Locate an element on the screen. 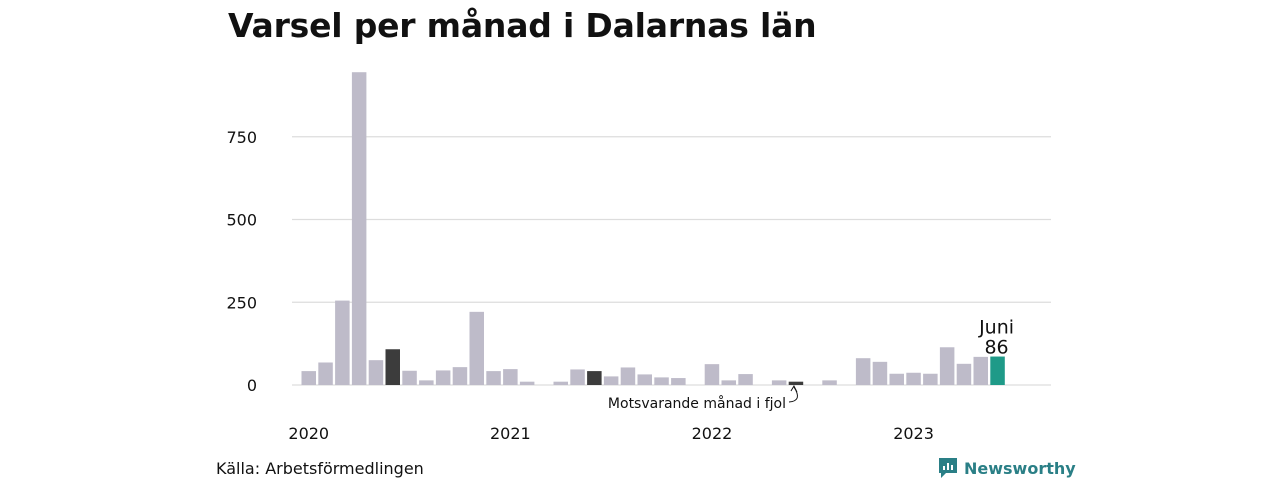 The height and width of the screenshot is (480, 1280). y-tick-label: 750 is located at coordinates (241, 137).